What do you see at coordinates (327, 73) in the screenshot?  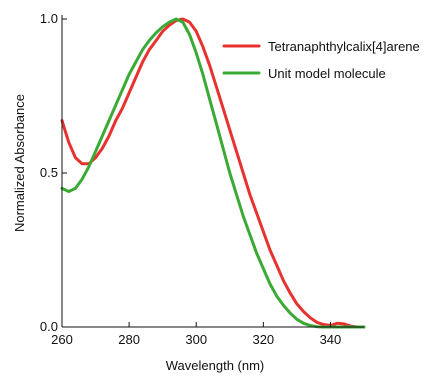 I see `legend-label-1: Unit model molecule` at bounding box center [327, 73].